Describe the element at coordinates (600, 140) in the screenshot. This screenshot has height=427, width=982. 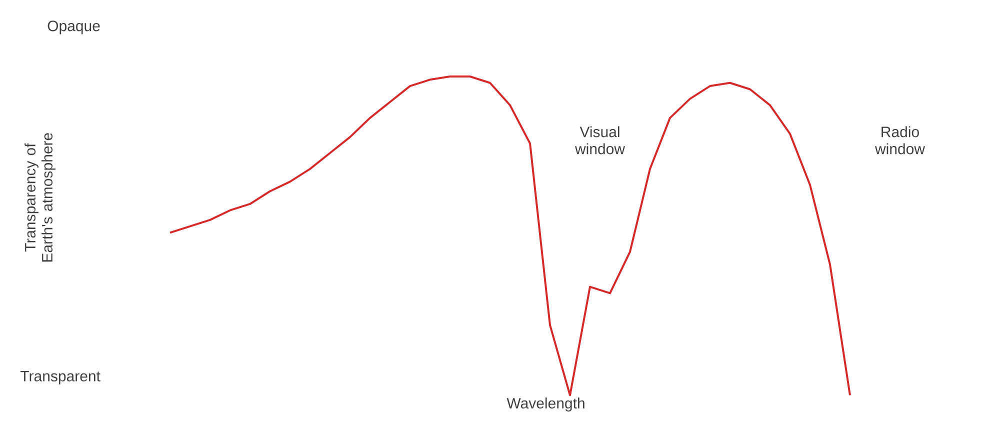
I see `annotation: Visual window` at that location.